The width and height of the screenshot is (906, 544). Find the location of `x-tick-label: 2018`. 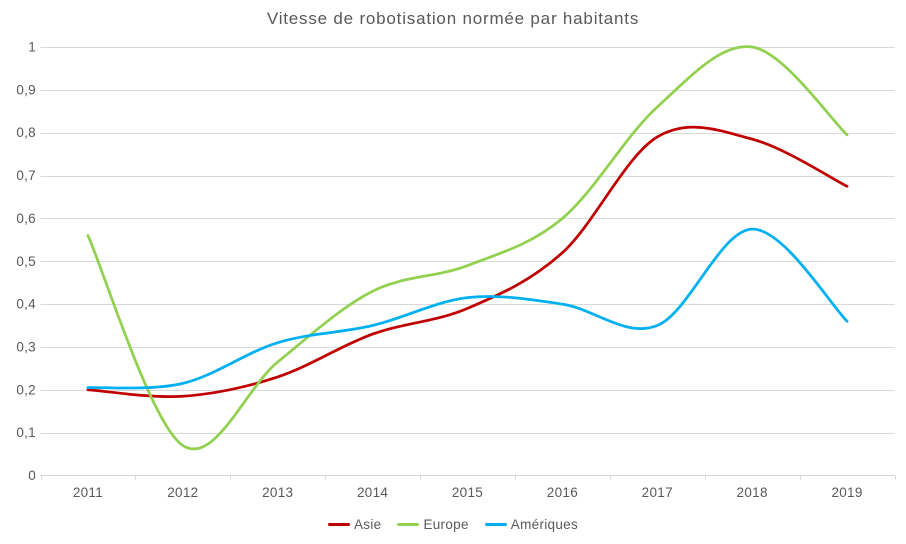

x-tick-label: 2018 is located at coordinates (752, 492).